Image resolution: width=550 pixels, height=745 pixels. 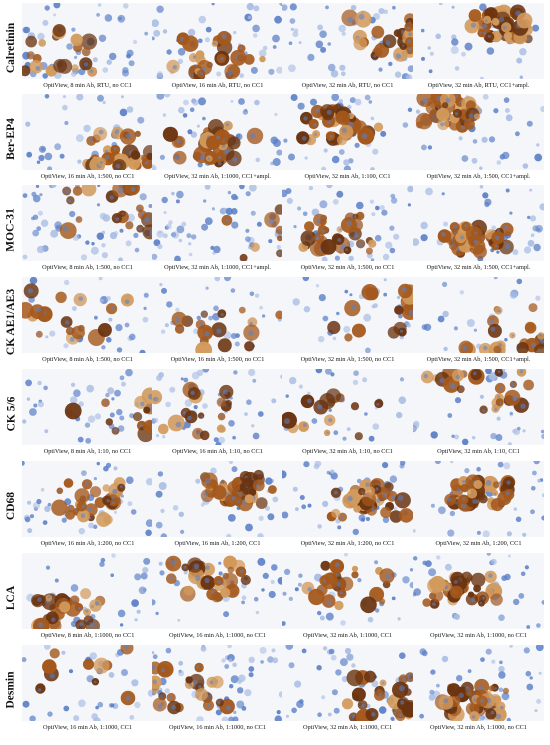 What do you see at coordinates (217, 636) in the screenshot?
I see `panel-caption: OptiView, 16 min Ab, 1:1000, no CC1` at bounding box center [217, 636].